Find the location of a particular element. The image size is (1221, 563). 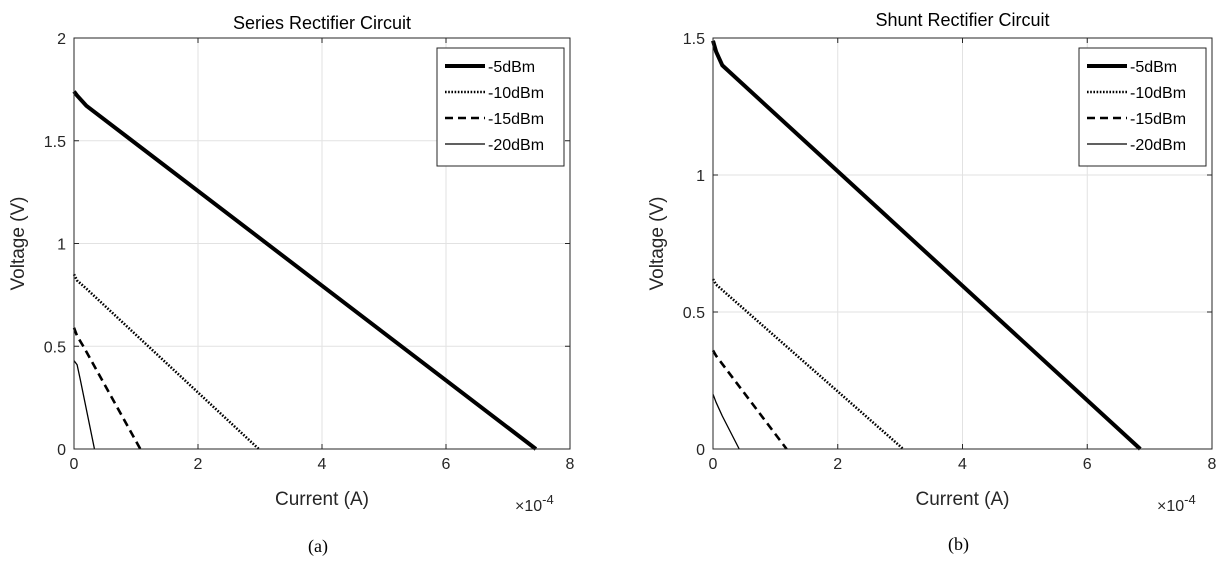

chart-1-xtick-label-0: 0 is located at coordinates (713, 464).